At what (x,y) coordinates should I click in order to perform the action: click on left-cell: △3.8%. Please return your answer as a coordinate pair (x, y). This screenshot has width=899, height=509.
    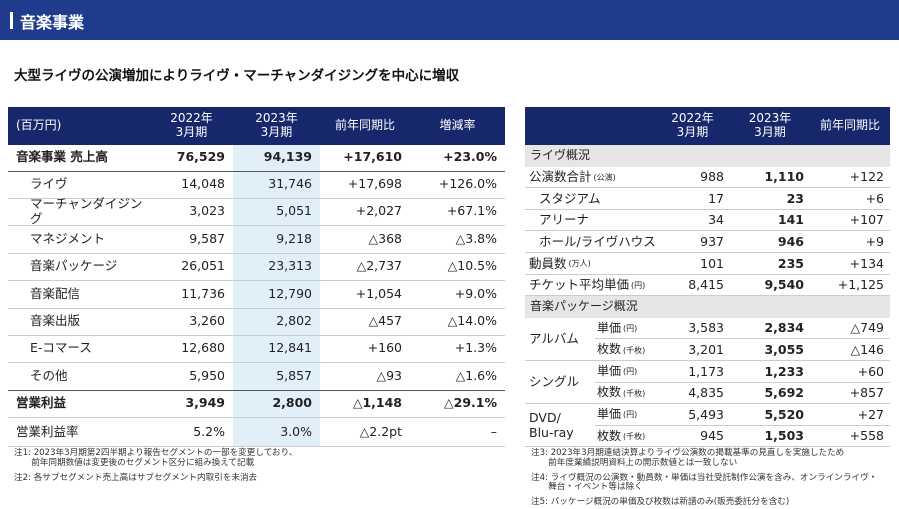
    Looking at the image, I should click on (476, 239).